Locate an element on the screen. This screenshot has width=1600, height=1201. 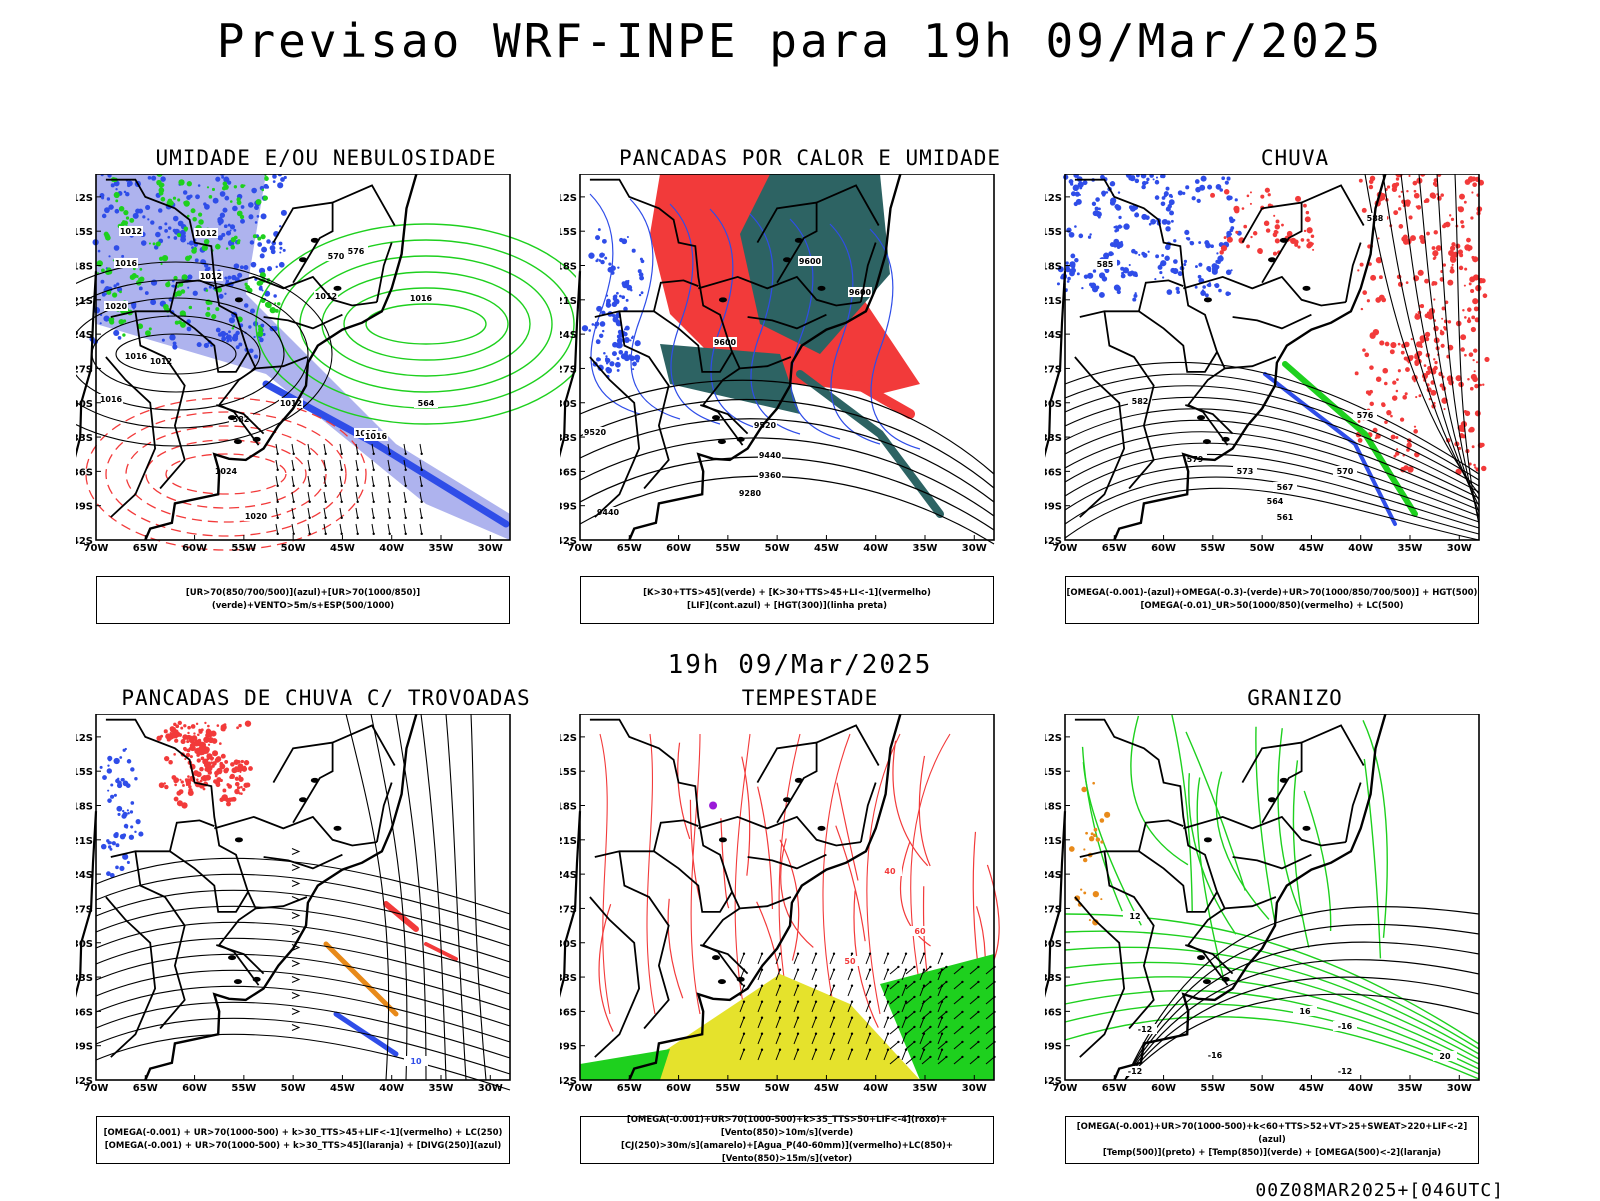
lon-label: 30W is located at coordinates (490, 548).